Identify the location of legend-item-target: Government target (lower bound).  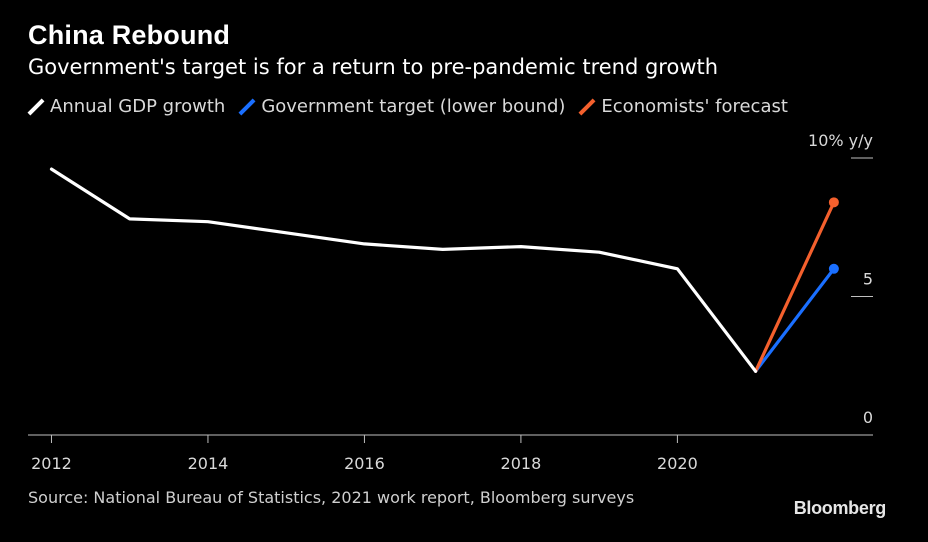
(402, 106).